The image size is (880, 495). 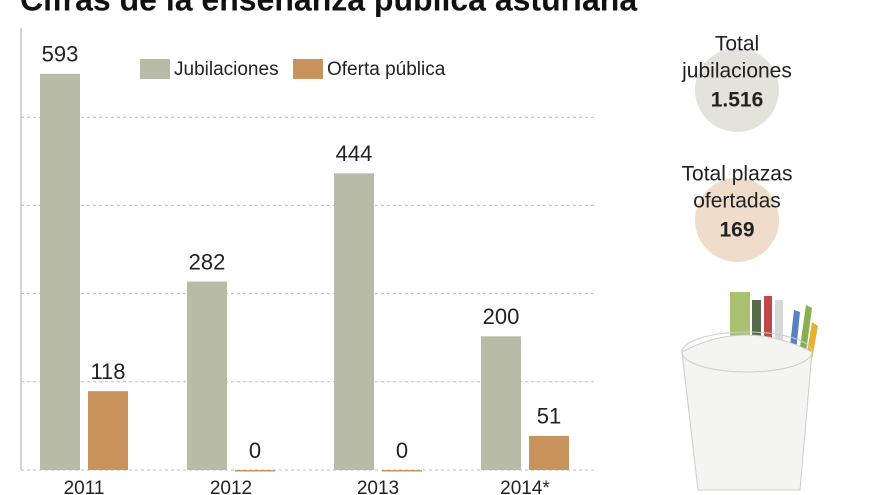 What do you see at coordinates (736, 71) in the screenshot?
I see `total-label: jubilaciones` at bounding box center [736, 71].